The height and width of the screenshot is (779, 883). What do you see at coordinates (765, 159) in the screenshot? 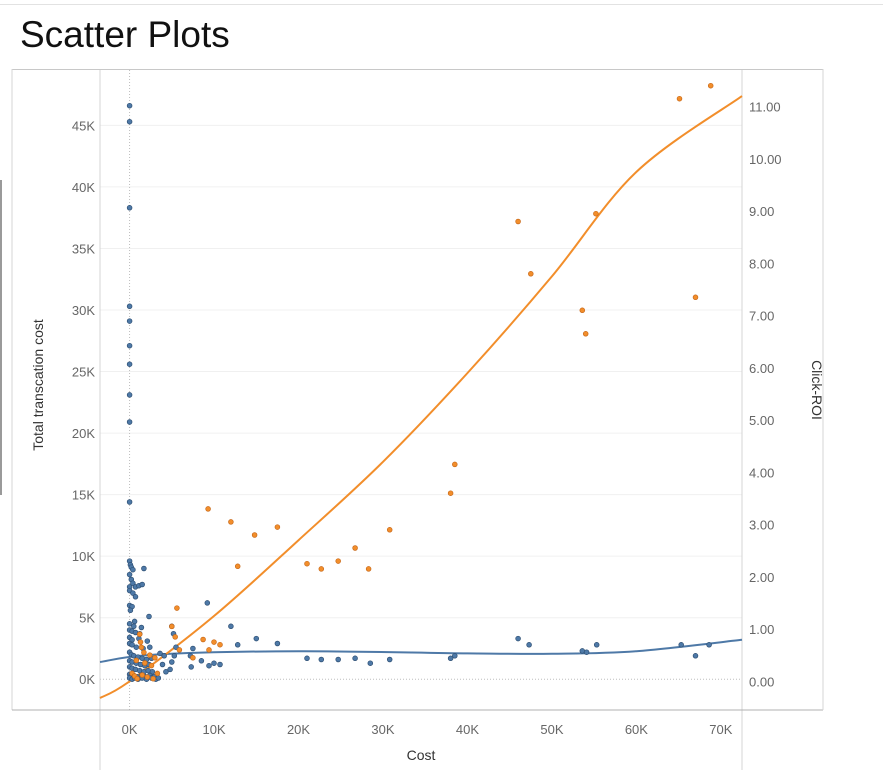
I see `y2-tick-label: 10.00` at bounding box center [765, 159].